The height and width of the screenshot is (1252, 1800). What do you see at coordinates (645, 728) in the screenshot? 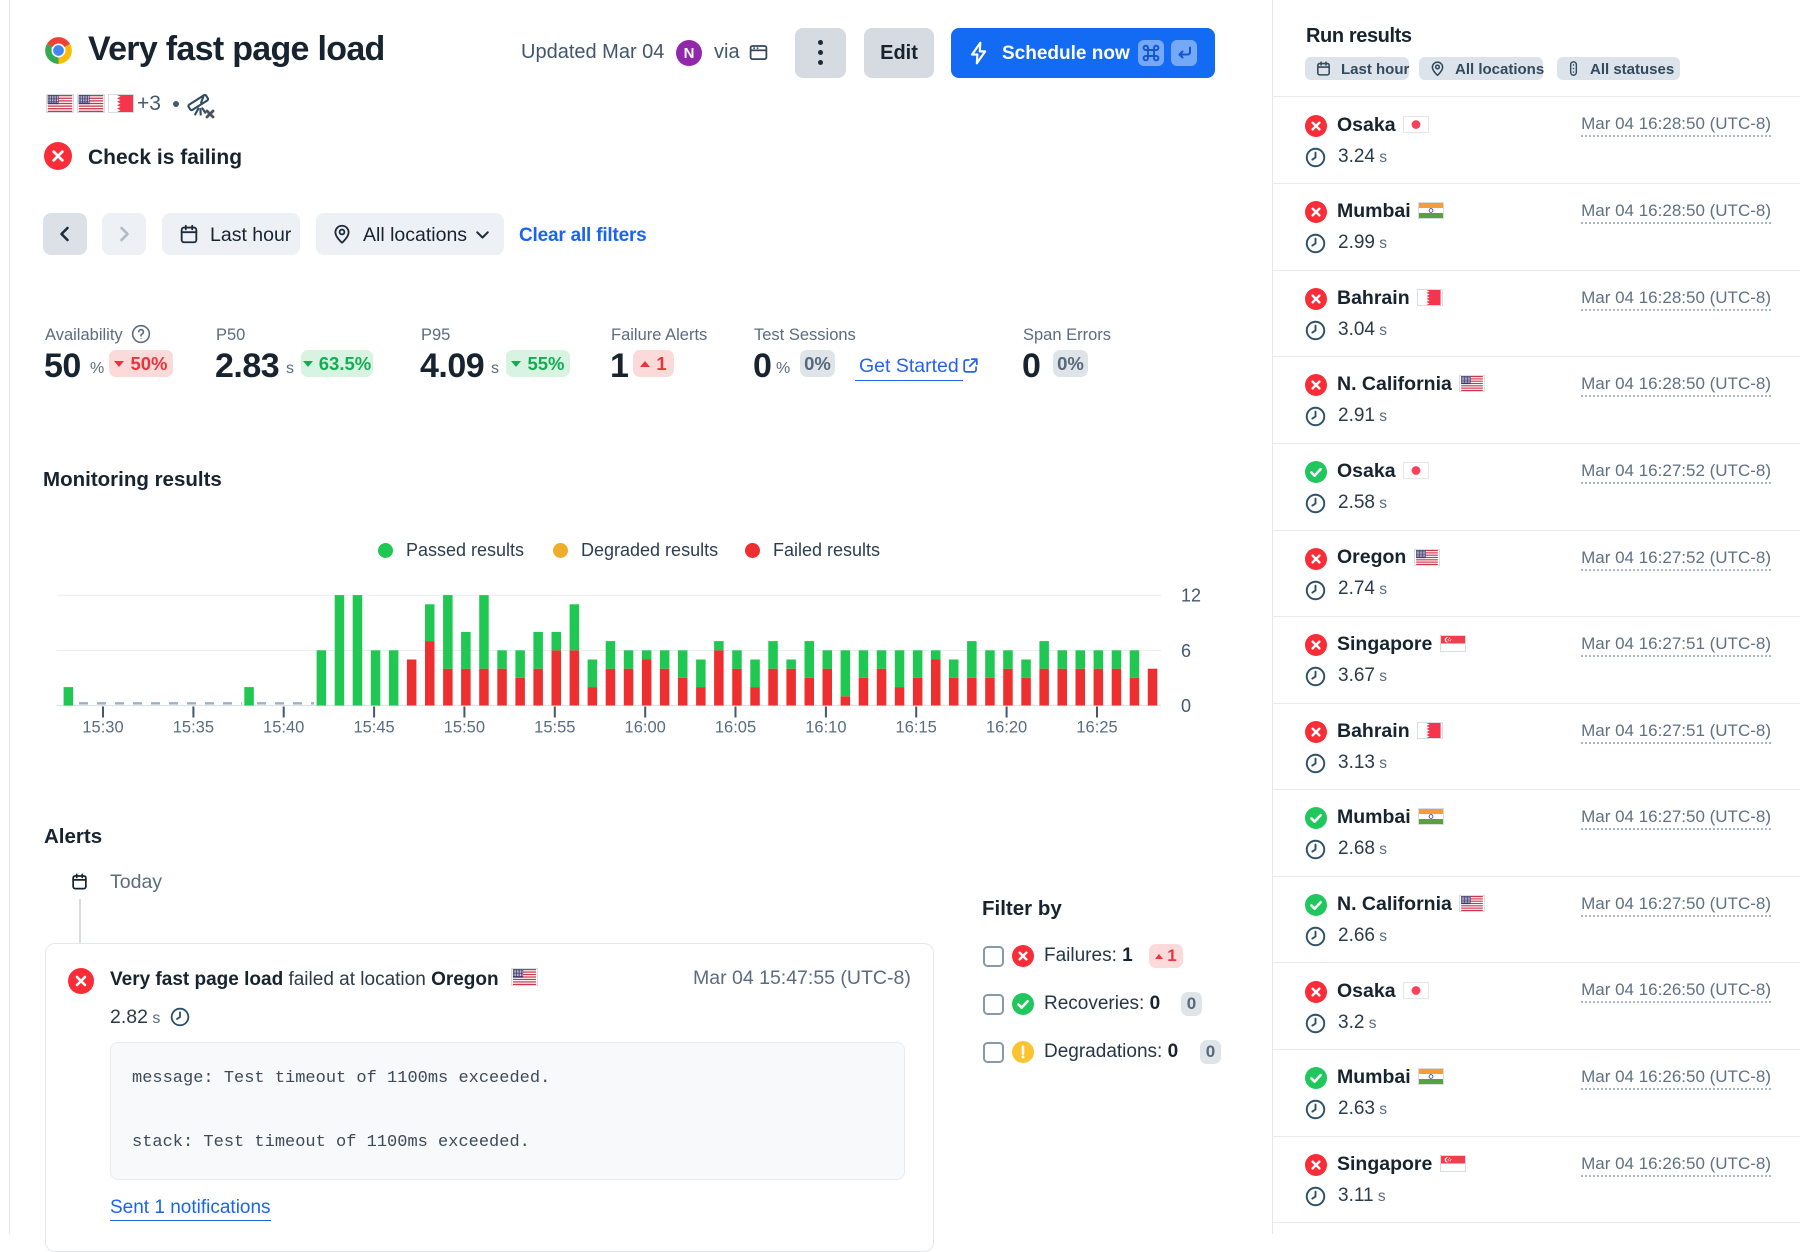
I see `svg-text: 16:00` at bounding box center [645, 728].